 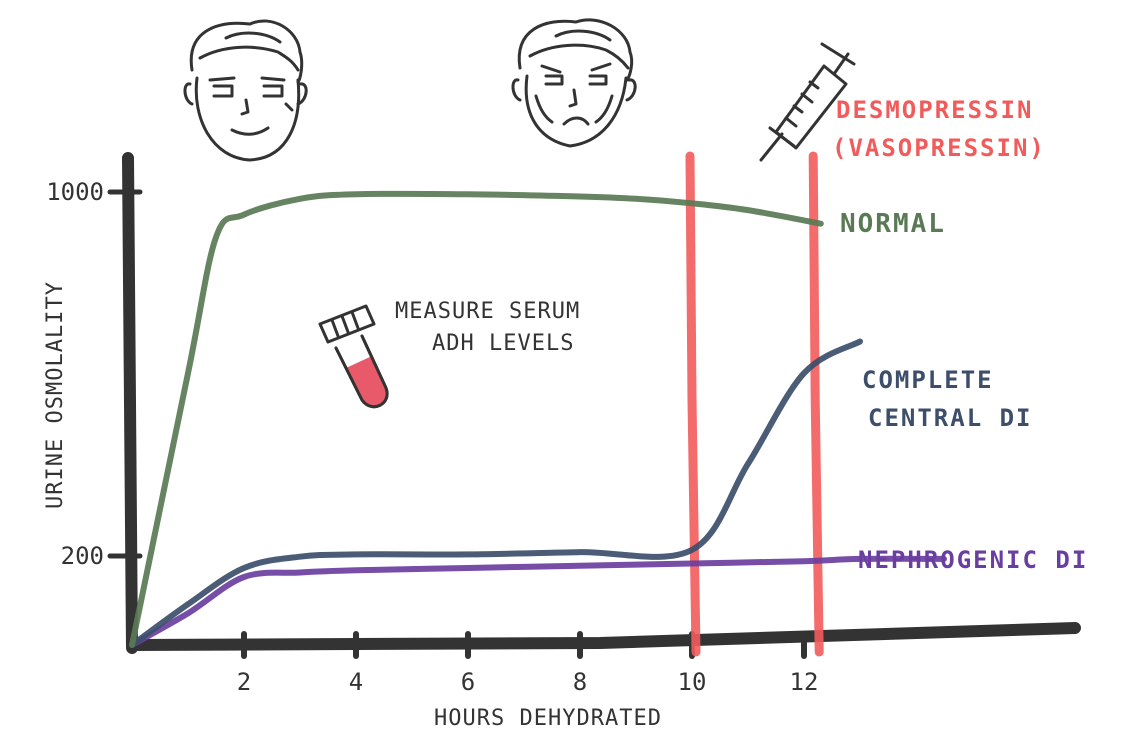 What do you see at coordinates (82, 556) in the screenshot?
I see `y-tick-label: 200` at bounding box center [82, 556].